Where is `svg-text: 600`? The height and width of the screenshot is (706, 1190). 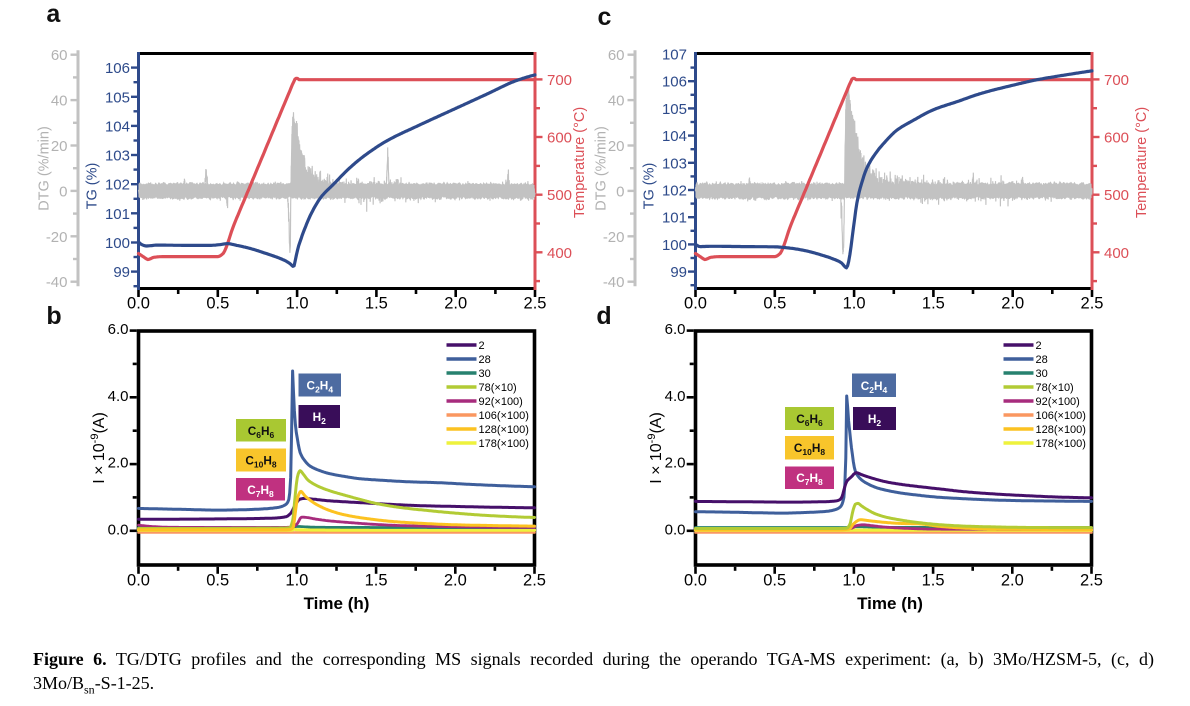
svg-text: 600 is located at coordinates (559, 138).